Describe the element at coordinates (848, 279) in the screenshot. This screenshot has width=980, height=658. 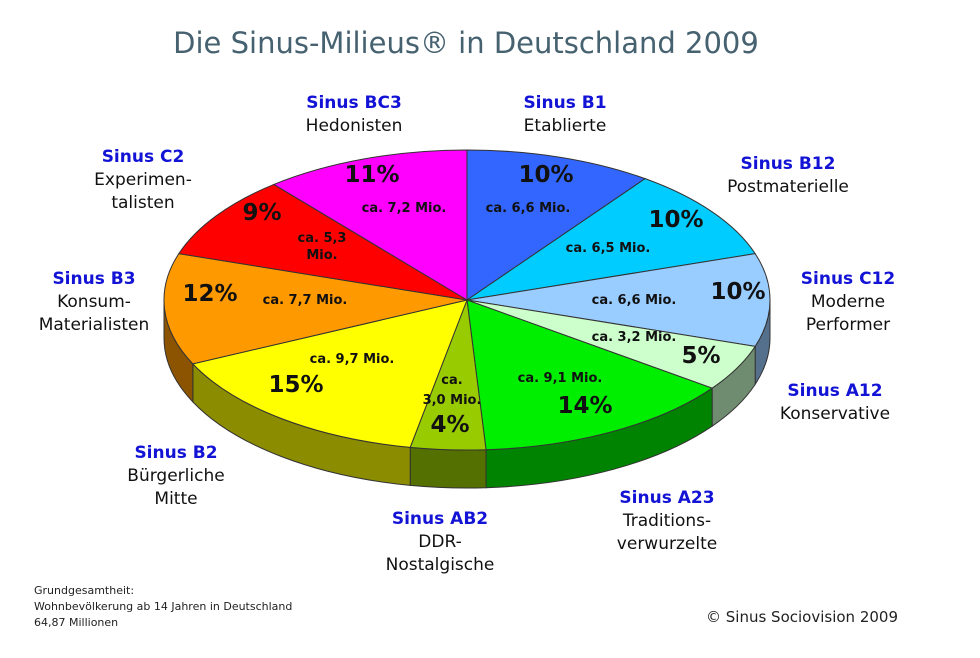
I see `milieu-code-sinus-c12: Sinus C12` at that location.